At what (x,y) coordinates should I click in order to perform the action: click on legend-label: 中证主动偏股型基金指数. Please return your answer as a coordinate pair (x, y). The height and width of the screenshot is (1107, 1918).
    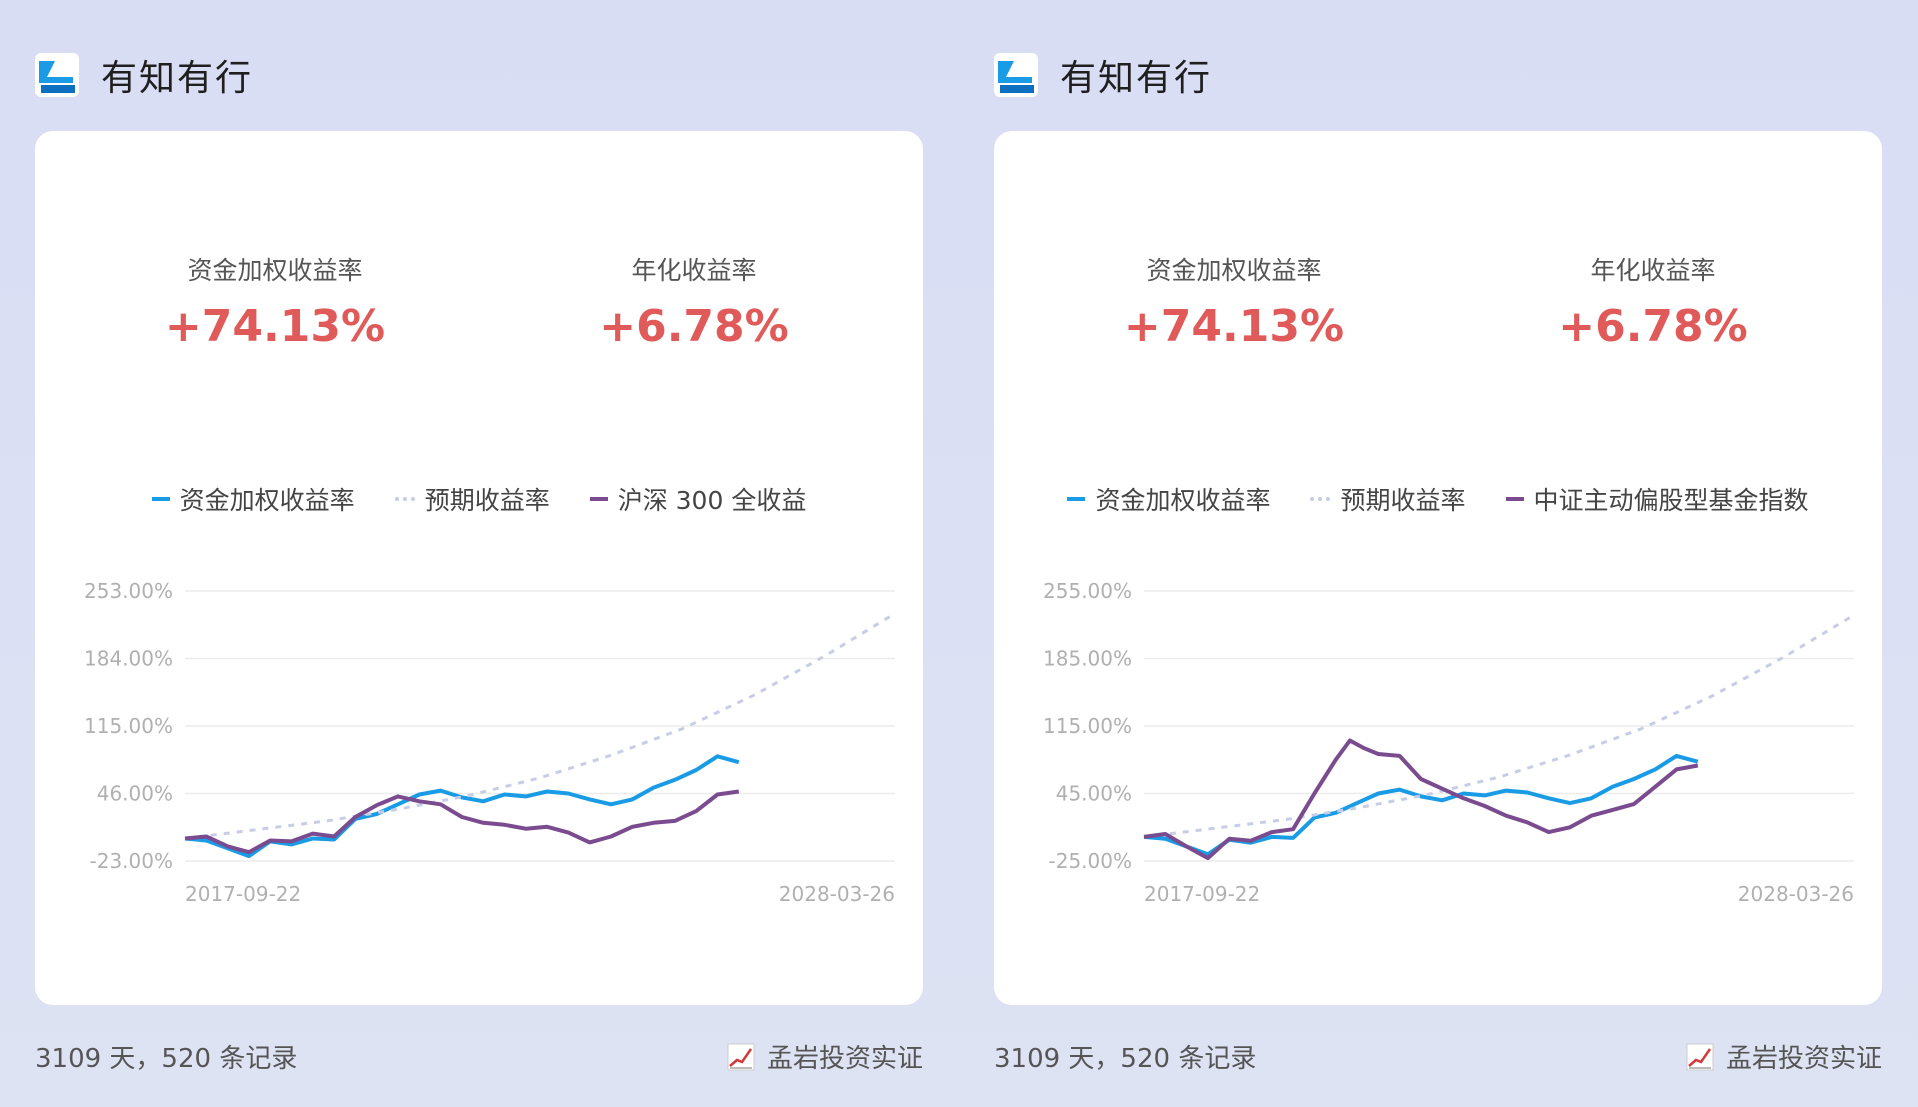
    Looking at the image, I should click on (1671, 500).